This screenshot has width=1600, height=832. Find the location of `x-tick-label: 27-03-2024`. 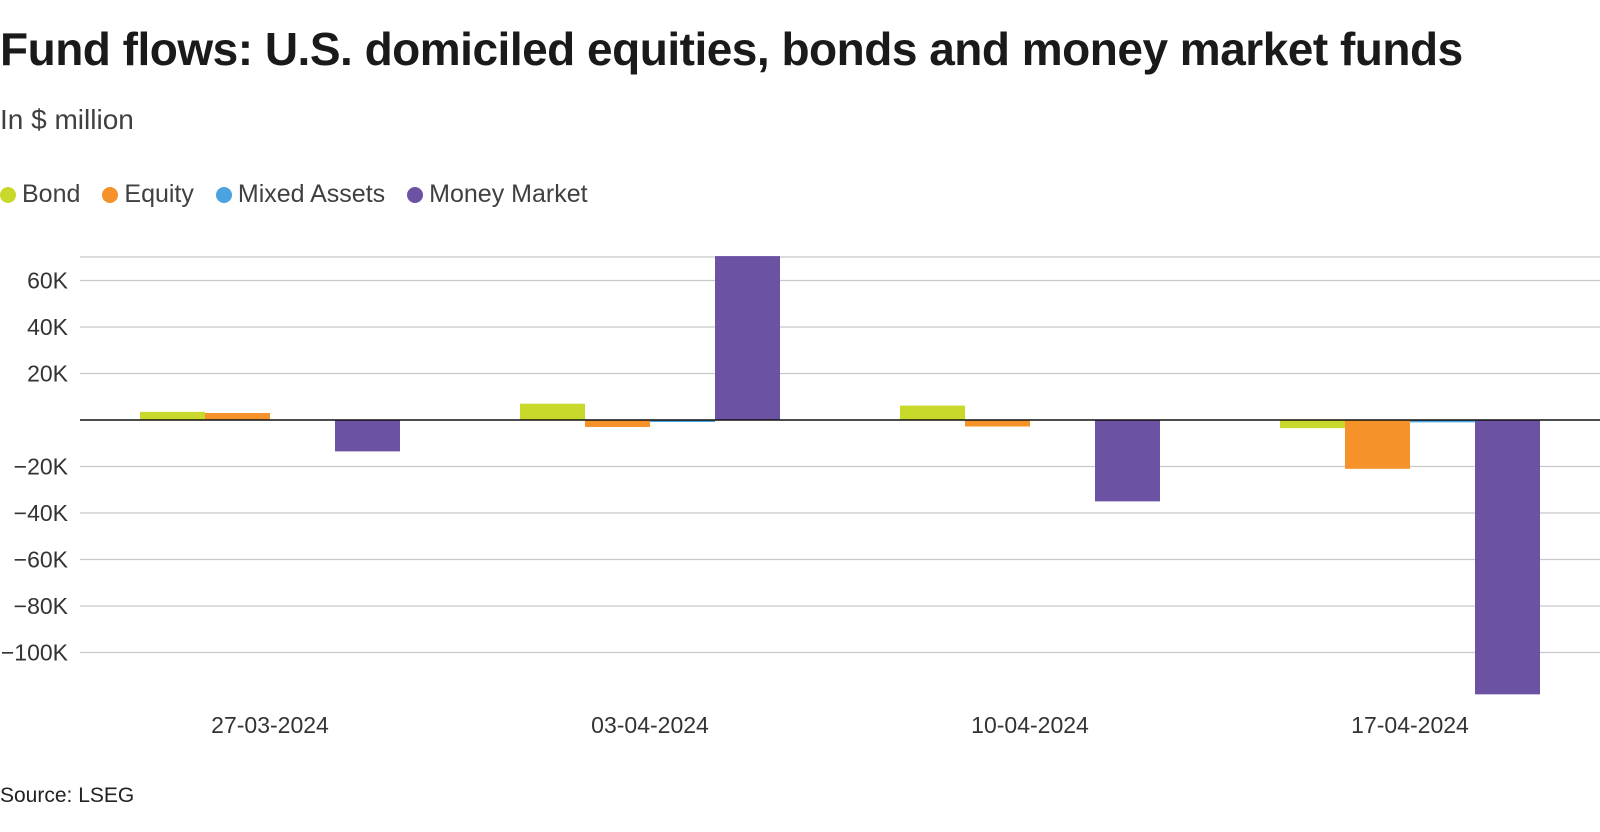

x-tick-label: 27-03-2024 is located at coordinates (270, 725).